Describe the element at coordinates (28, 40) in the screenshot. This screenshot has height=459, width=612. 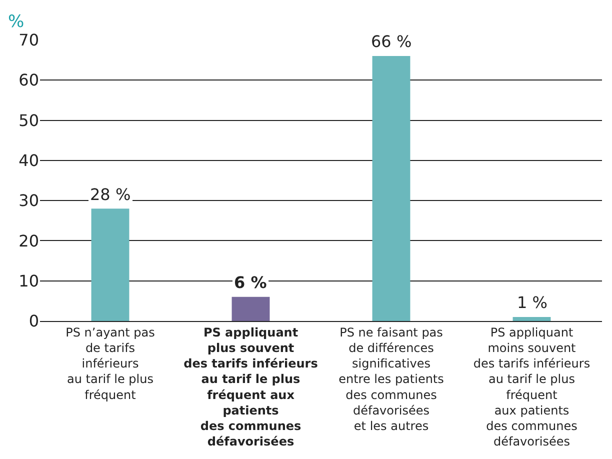
I see `y-tick-label: 70` at that location.